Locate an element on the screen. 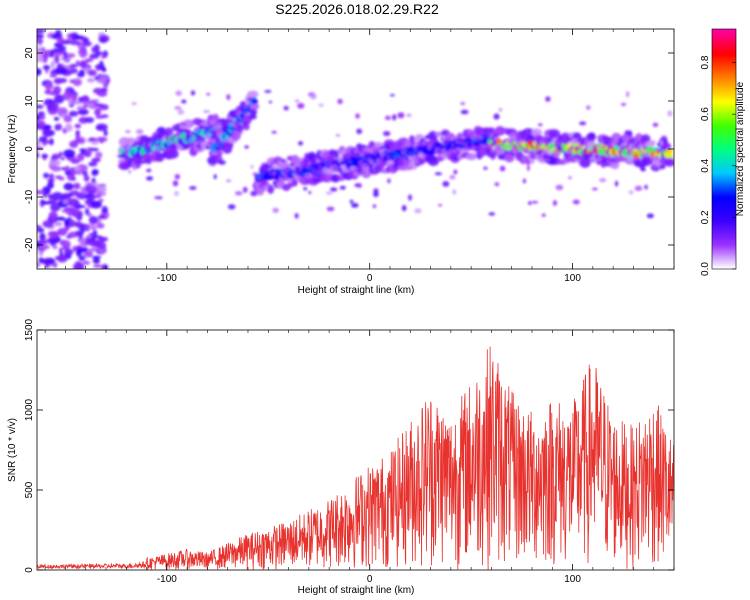  spectrogram-xlabel: Height of straight line (km) is located at coordinates (356, 290).